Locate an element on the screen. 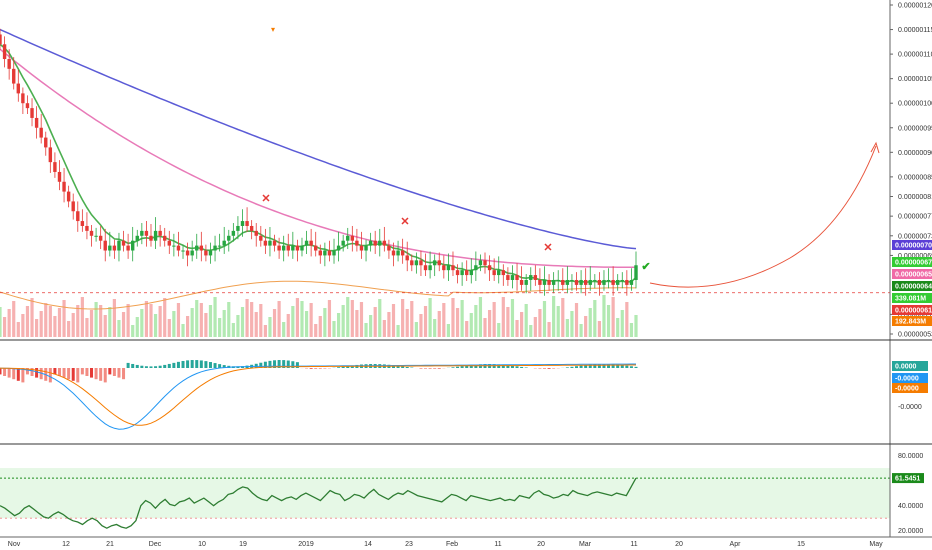 This screenshot has height=550, width=932. rsi-pane is located at coordinates (445, 498).